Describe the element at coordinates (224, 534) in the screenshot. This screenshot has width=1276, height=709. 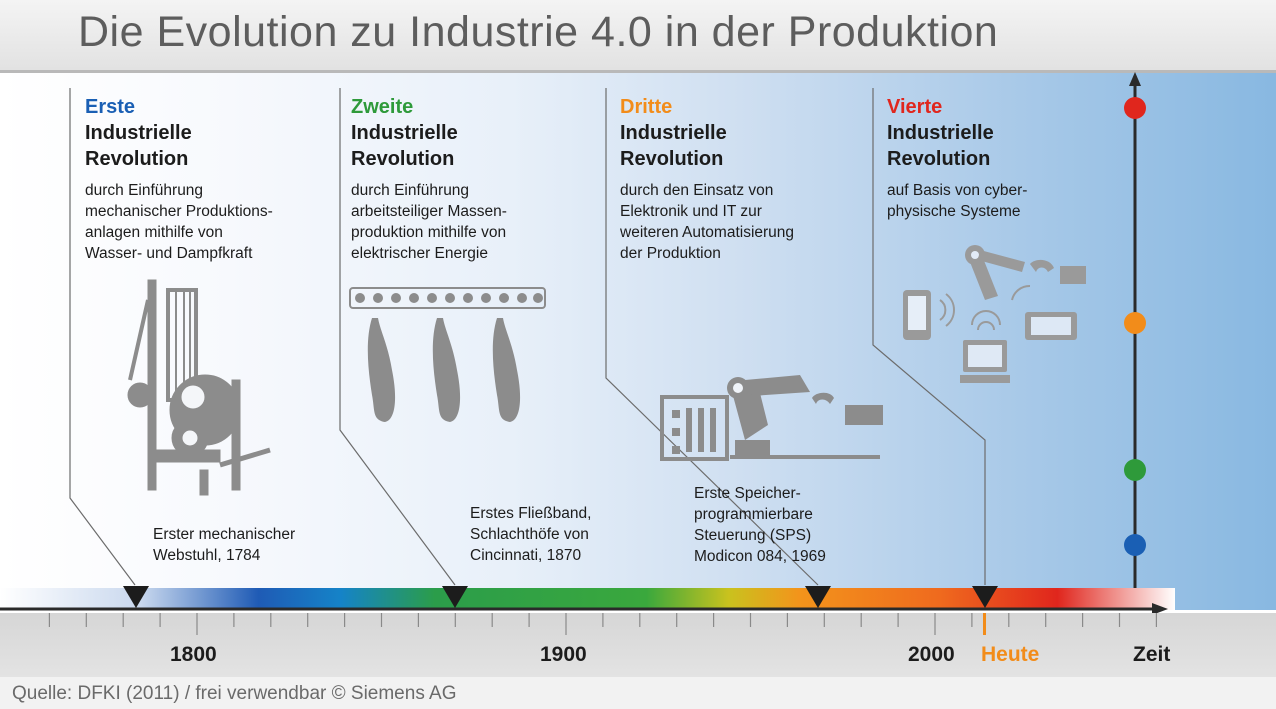
I see `milestone-line: Erster mechanischer` at that location.